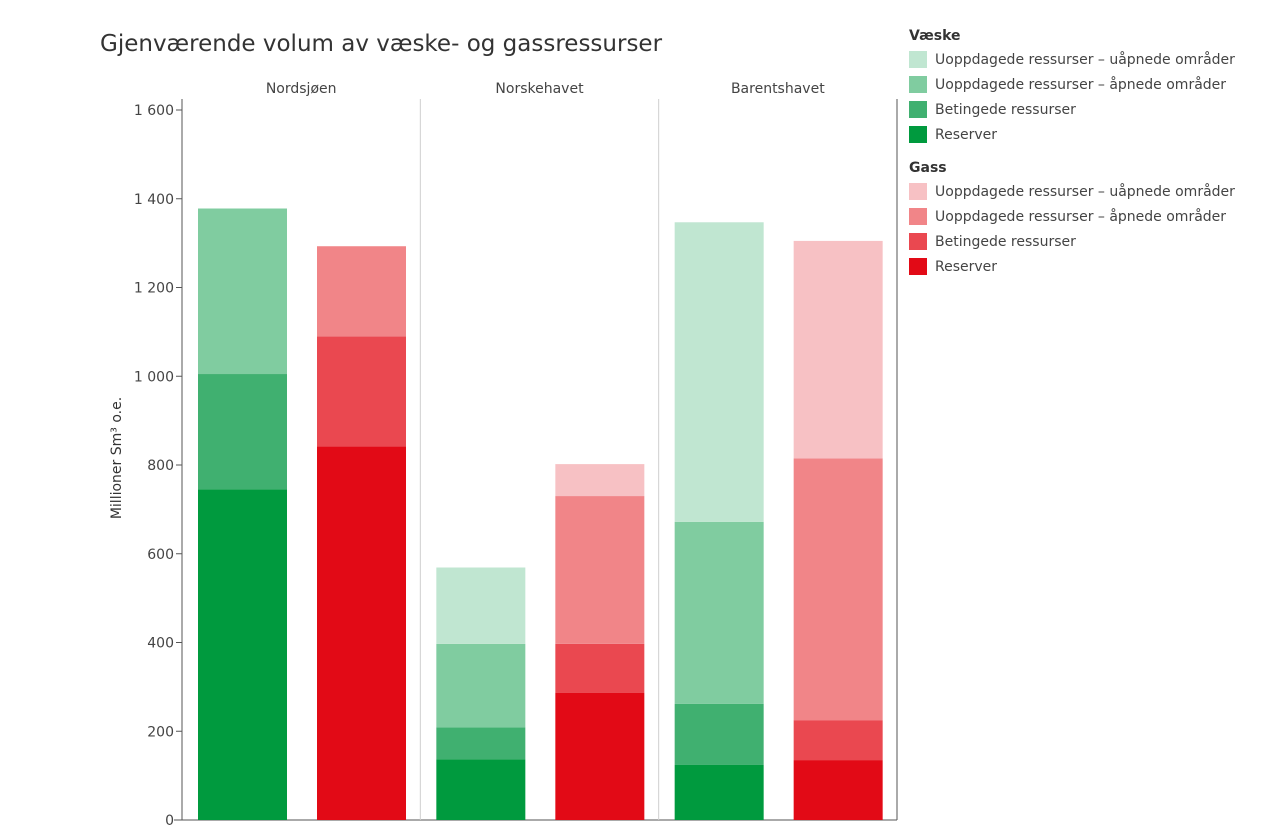 This screenshot has height=840, width=1279. What do you see at coordinates (169, 821) in the screenshot?
I see `y-tick-label: 0` at bounding box center [169, 821].